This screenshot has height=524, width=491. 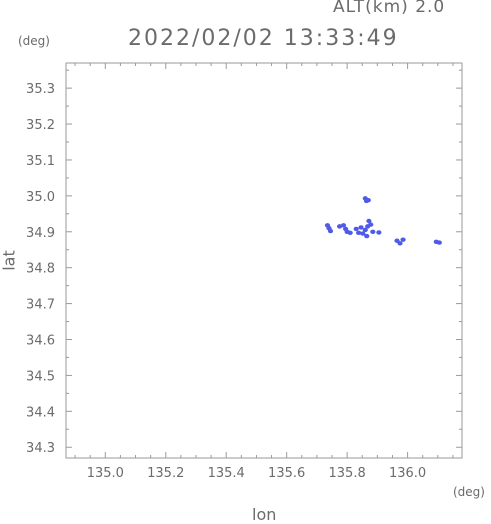 What do you see at coordinates (40, 197) in the screenshot?
I see `y-tick-label: 35.0` at bounding box center [40, 197].